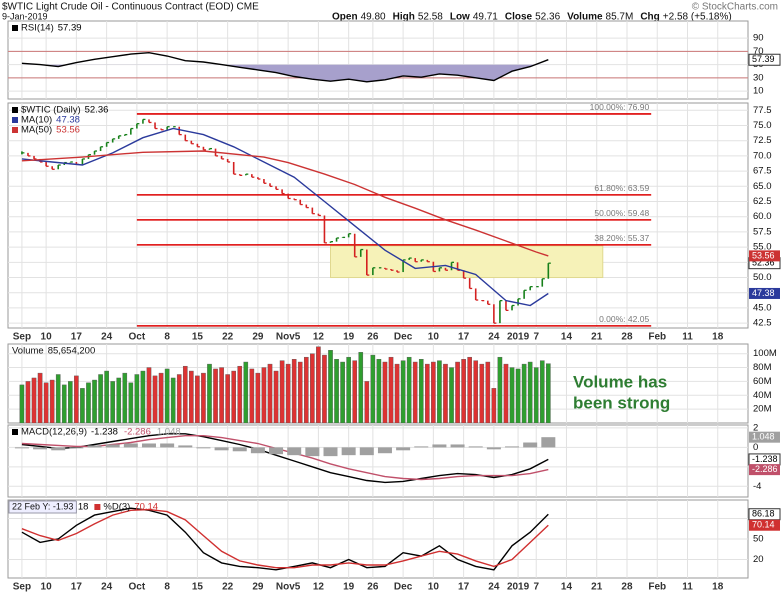  I want to click on x-tick-label: Feb, so click(657, 337).